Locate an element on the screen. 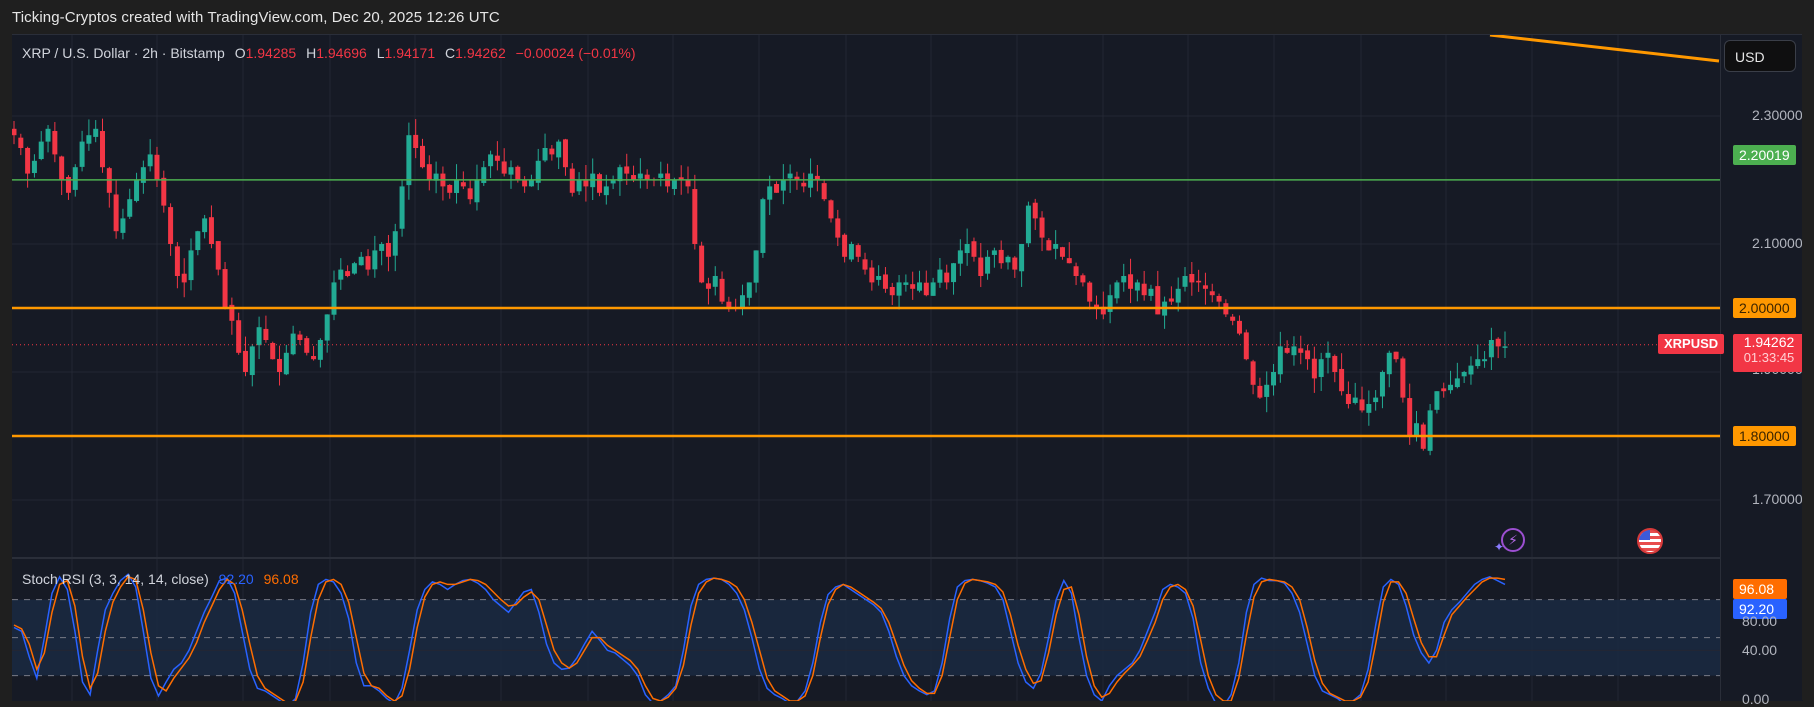 The height and width of the screenshot is (707, 1814). us-flag-icon is located at coordinates (1650, 541).